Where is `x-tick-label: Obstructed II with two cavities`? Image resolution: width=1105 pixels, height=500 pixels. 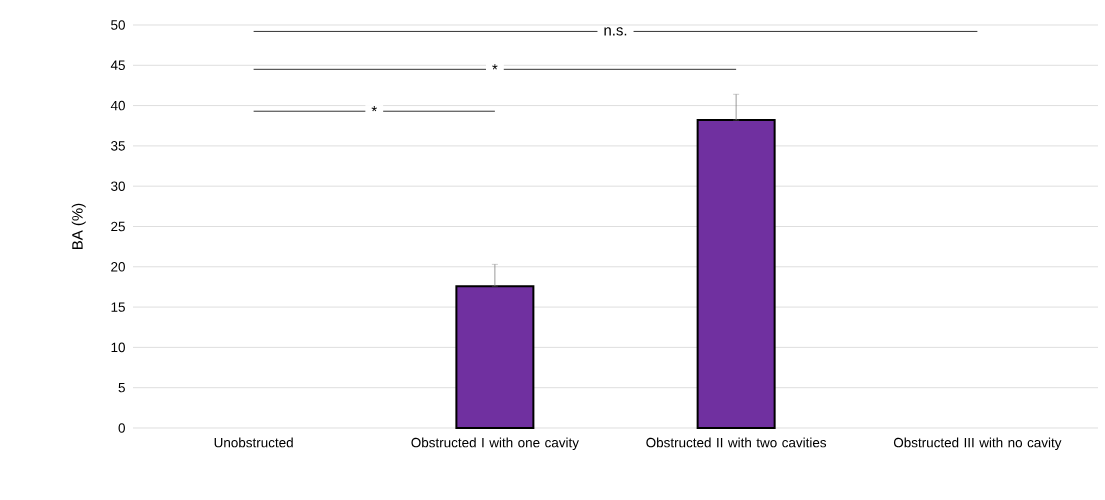 x-tick-label: Obstructed II with two cavities is located at coordinates (736, 442).